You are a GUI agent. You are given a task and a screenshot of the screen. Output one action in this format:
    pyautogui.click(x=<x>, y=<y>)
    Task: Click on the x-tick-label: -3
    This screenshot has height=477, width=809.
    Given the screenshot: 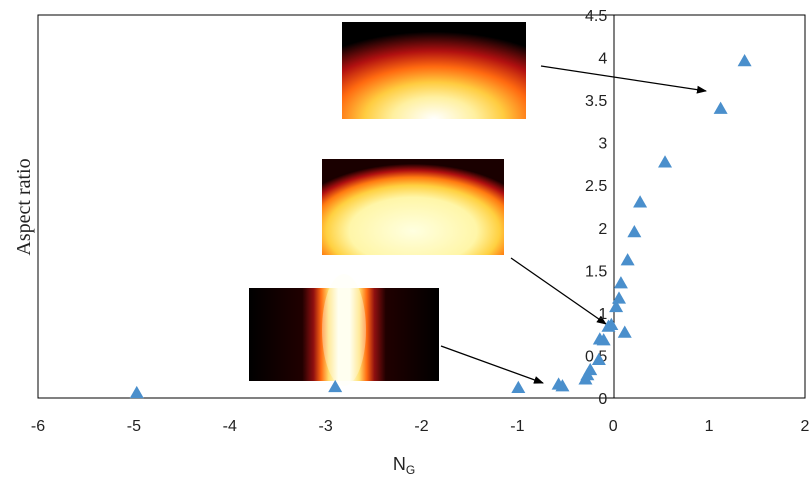 What is the action you would take?
    pyautogui.click(x=326, y=426)
    